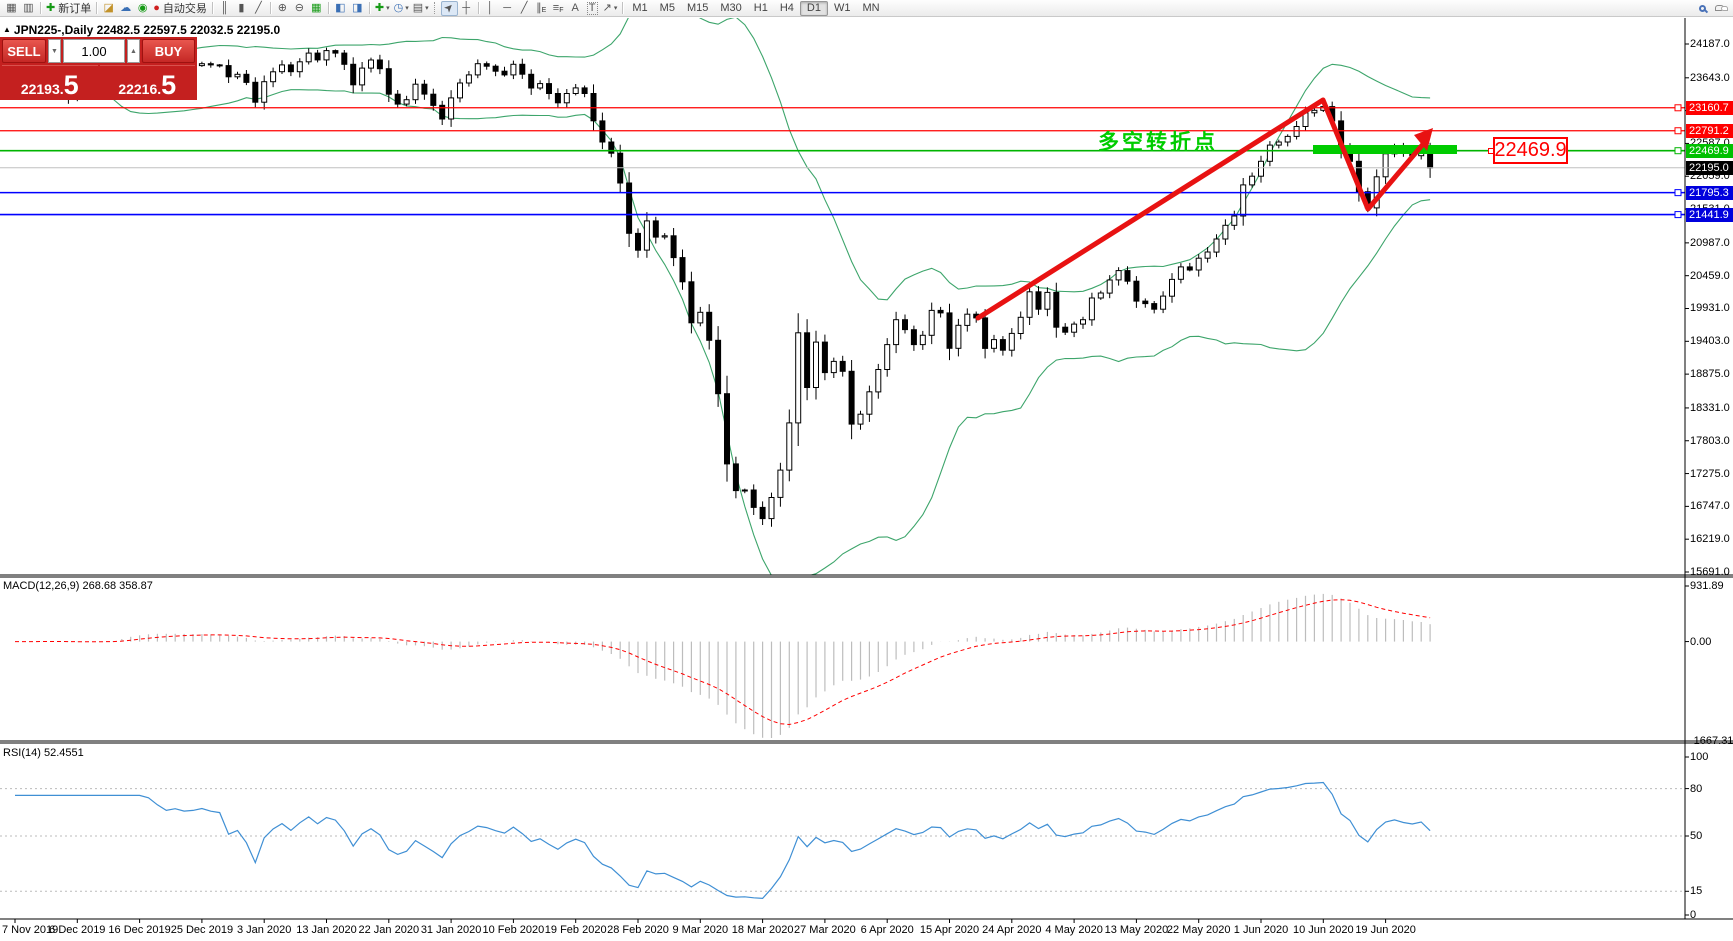 The image size is (1733, 941). What do you see at coordinates (786, 8) in the screenshot?
I see `tf-h4: H4` at bounding box center [786, 8].